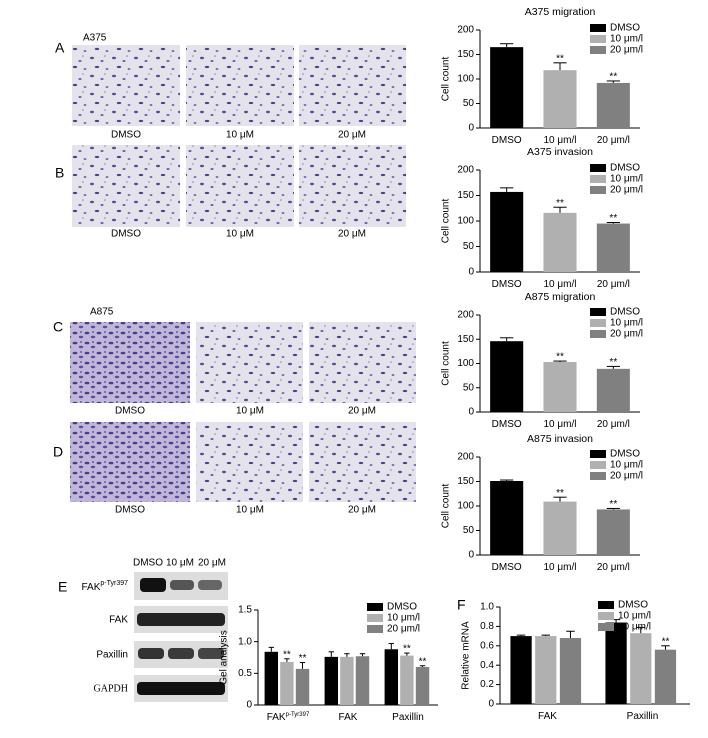  I want to click on y-tick-label: 100, so click(465, 79).